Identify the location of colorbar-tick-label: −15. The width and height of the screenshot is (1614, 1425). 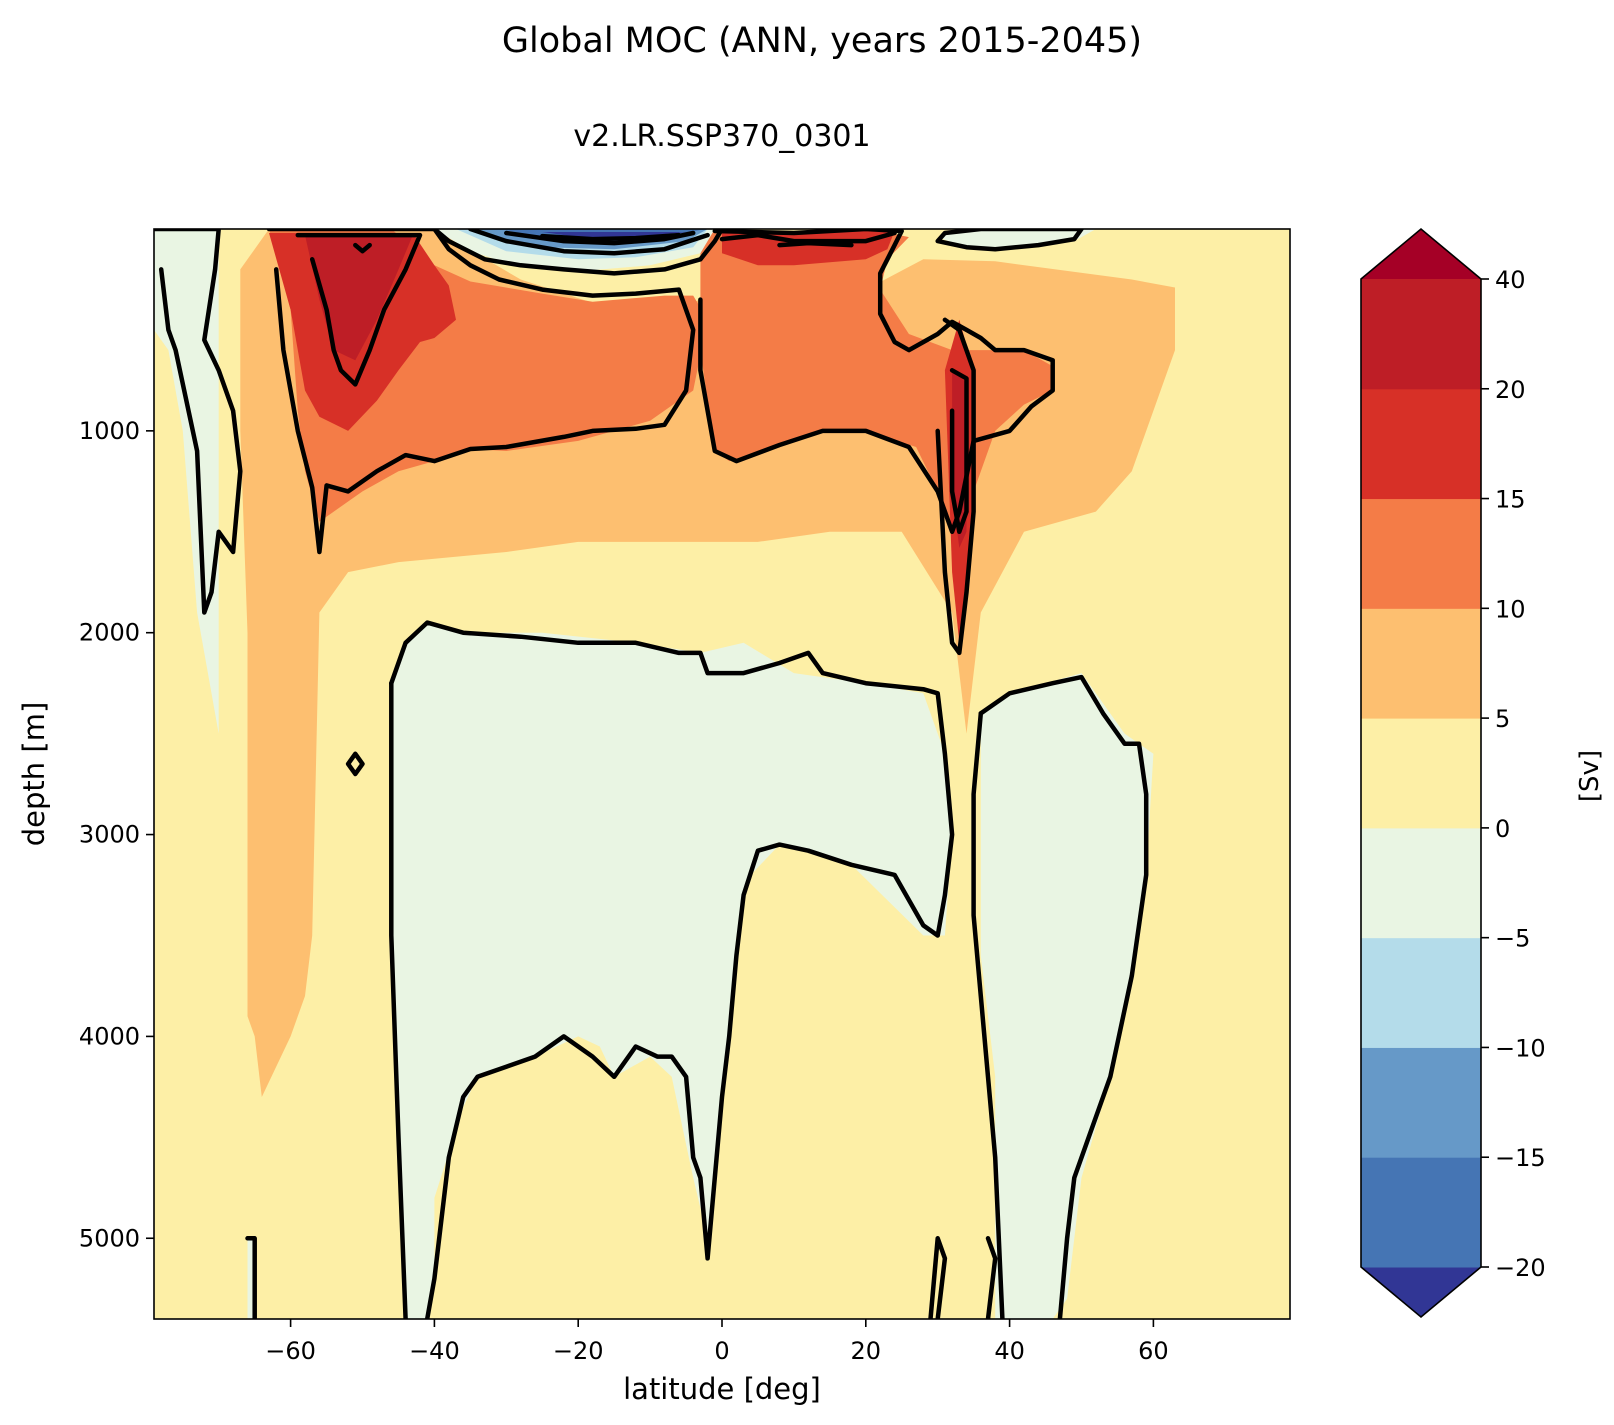
(1520, 1158).